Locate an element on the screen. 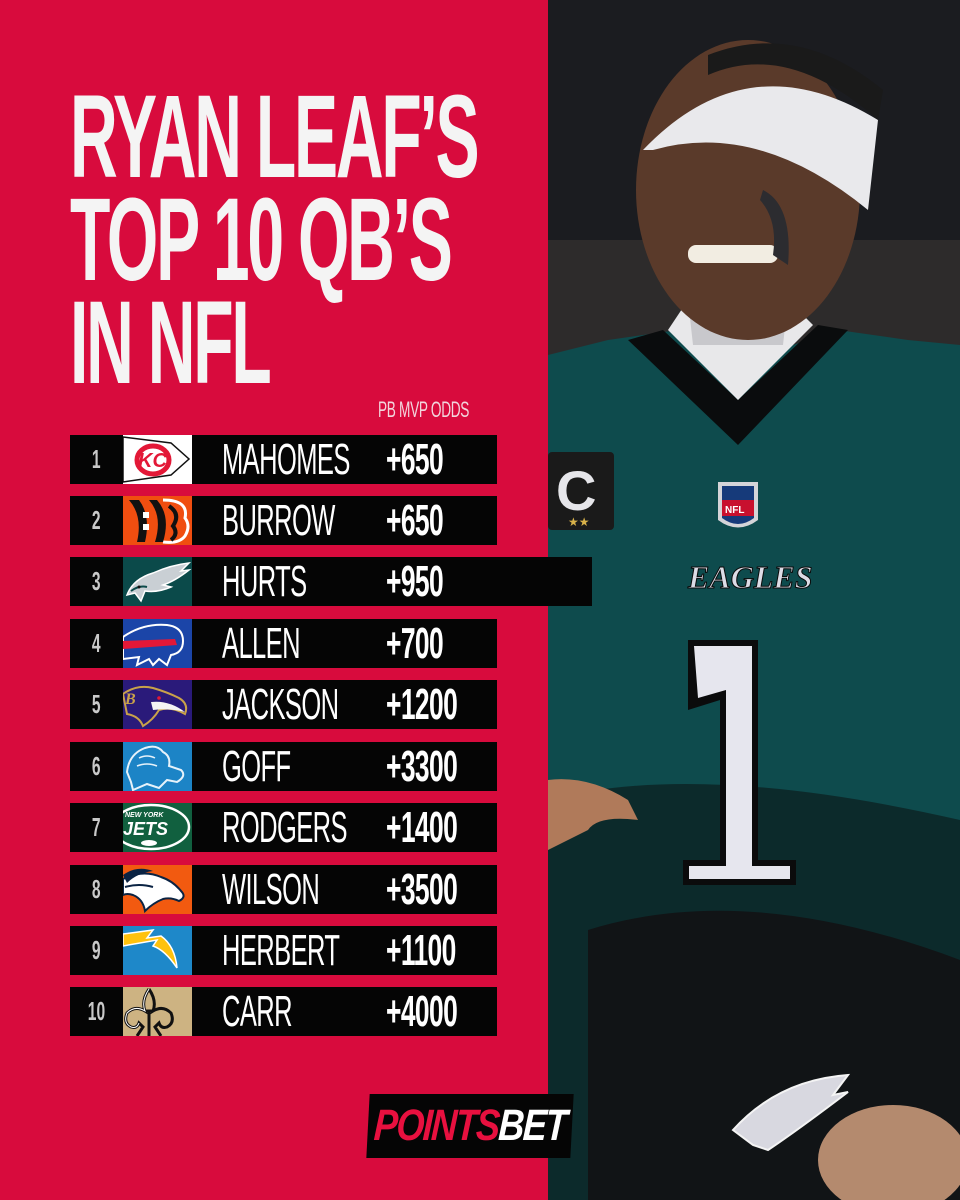  lions-logo-icon is located at coordinates (157, 766).